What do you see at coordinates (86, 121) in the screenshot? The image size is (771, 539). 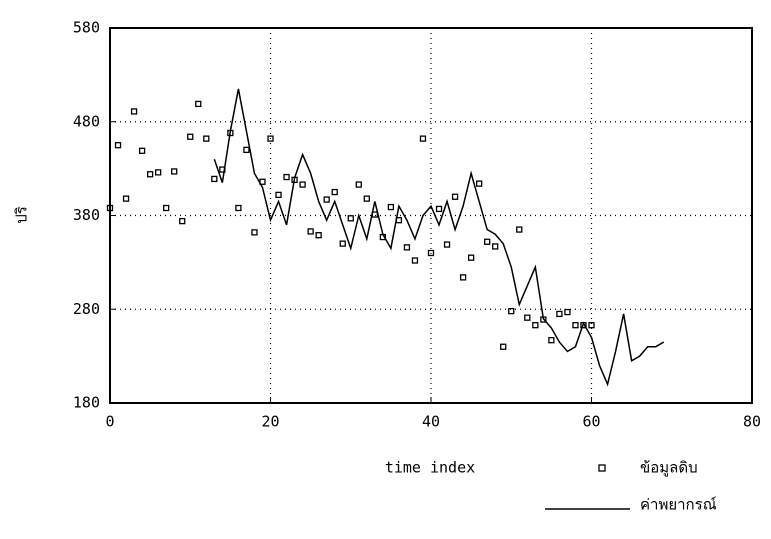 I see `y-tick-label: 480` at bounding box center [86, 121].